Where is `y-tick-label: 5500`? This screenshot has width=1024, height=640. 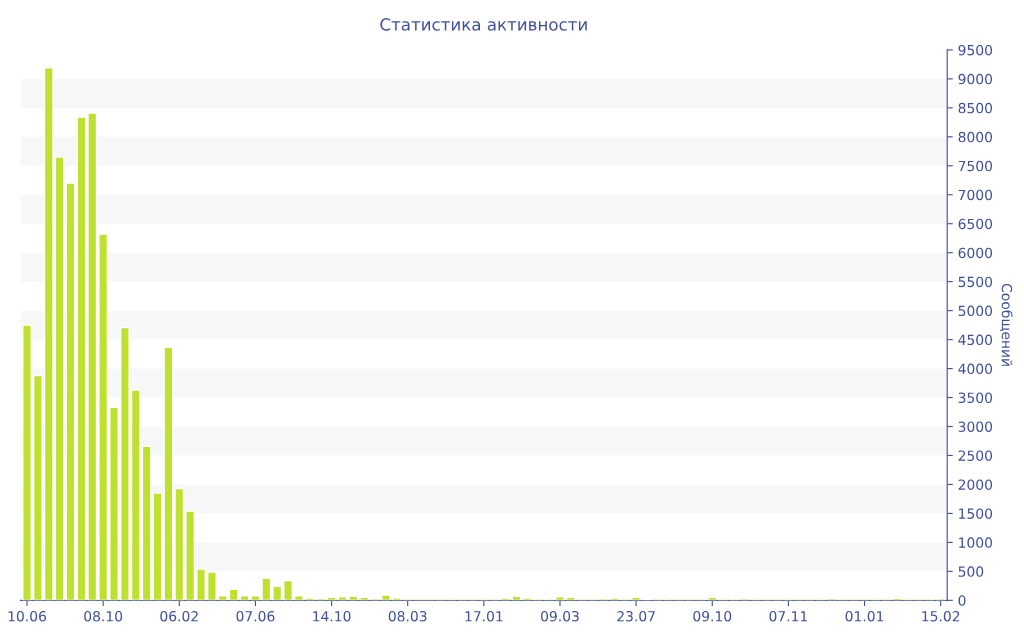
y-tick-label: 5500 is located at coordinates (975, 282).